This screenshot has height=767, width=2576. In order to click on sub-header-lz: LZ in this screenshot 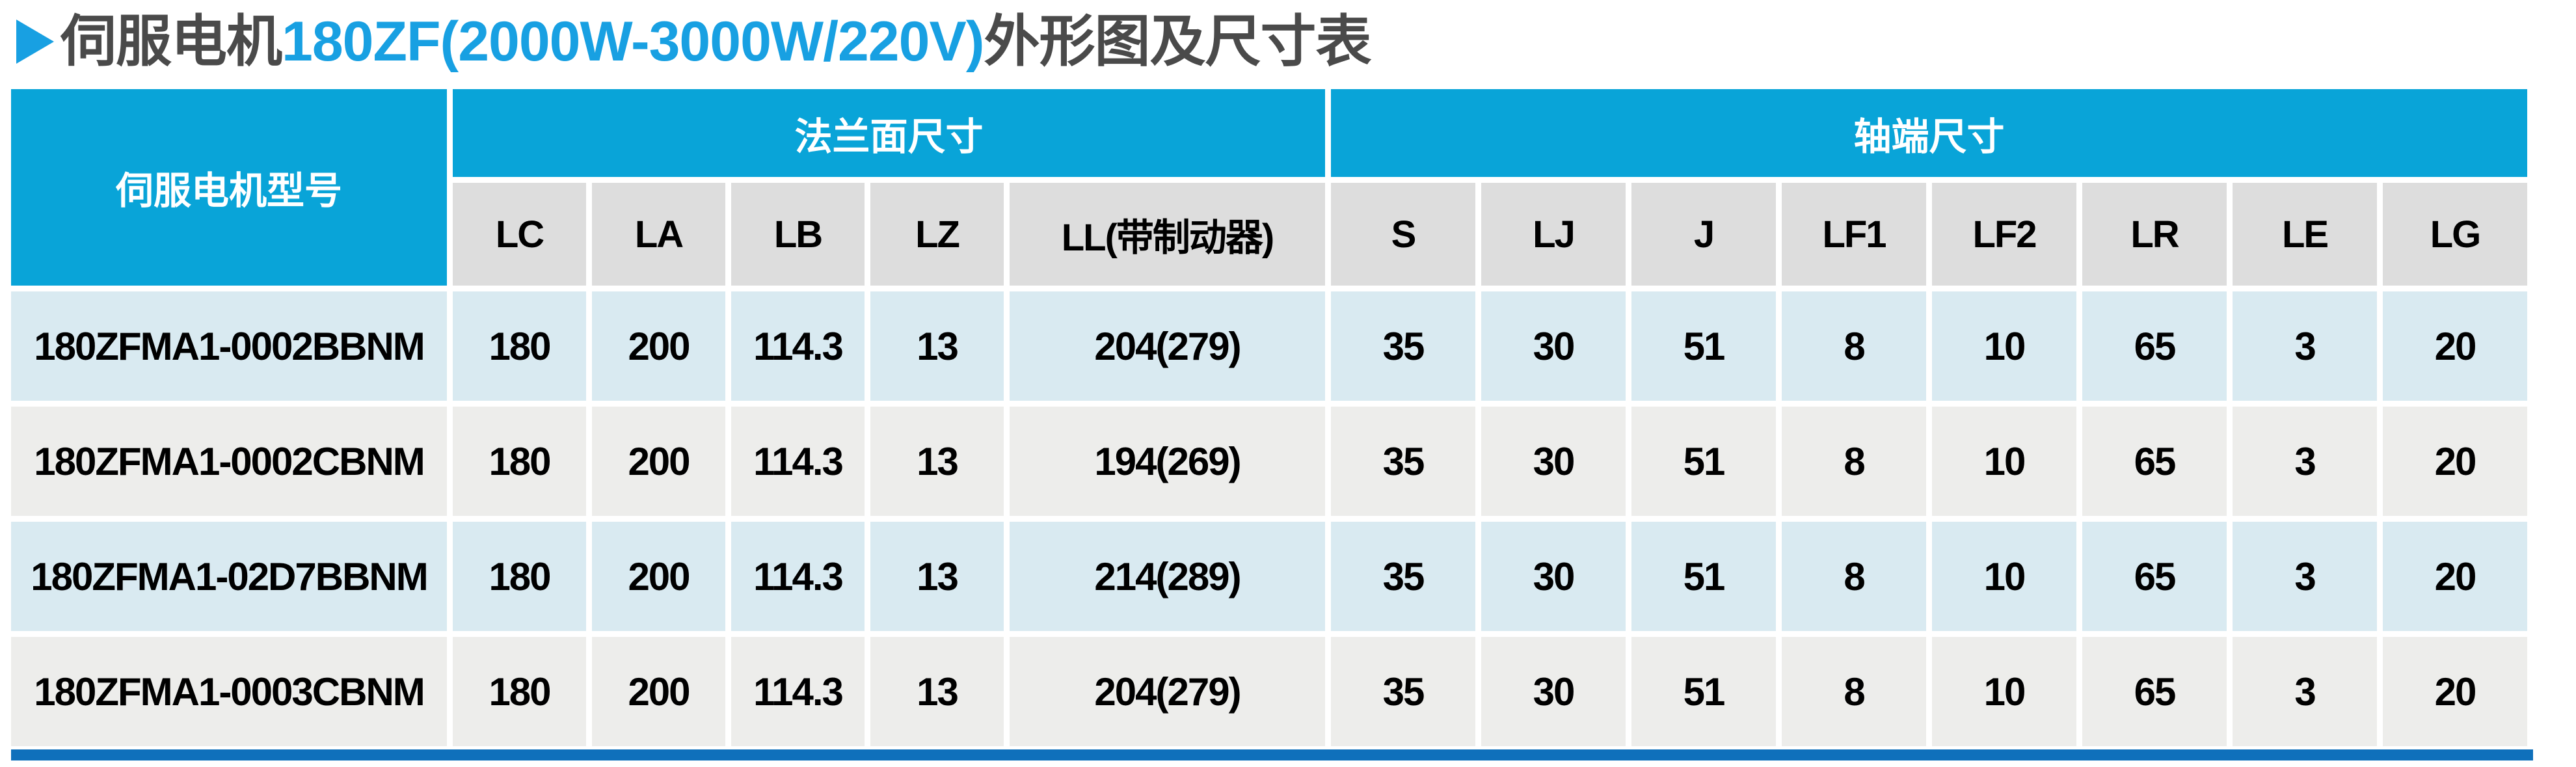, I will do `click(937, 234)`.